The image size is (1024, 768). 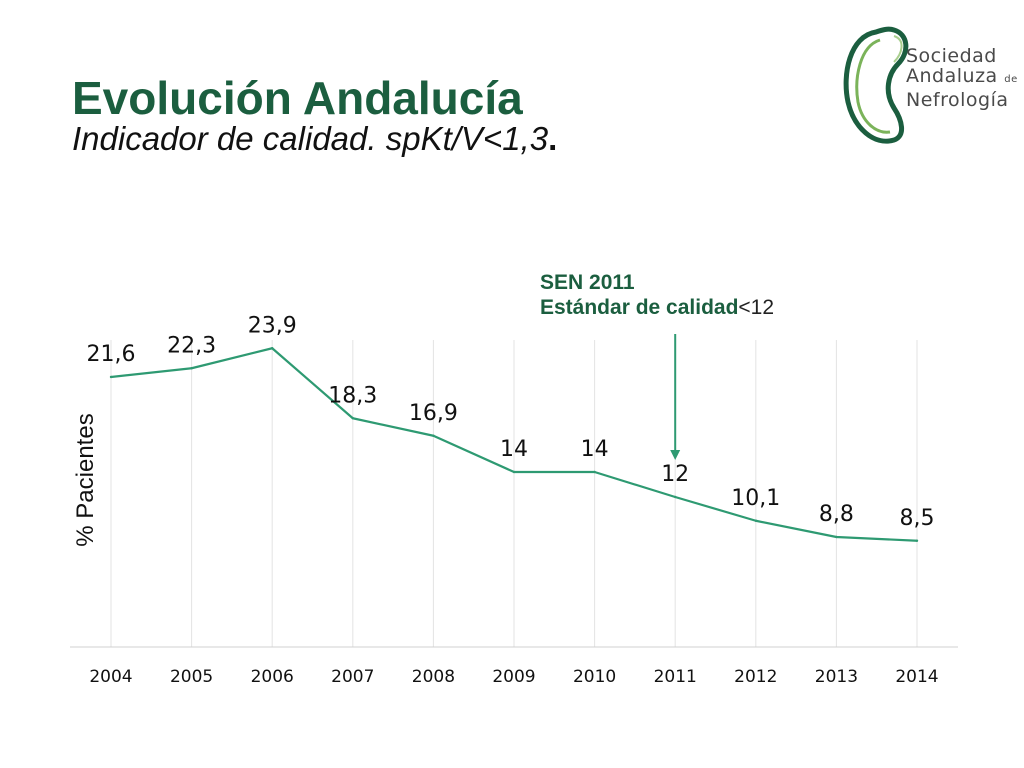 What do you see at coordinates (297, 98) in the screenshot?
I see `page-title: Evolución Andalucía` at bounding box center [297, 98].